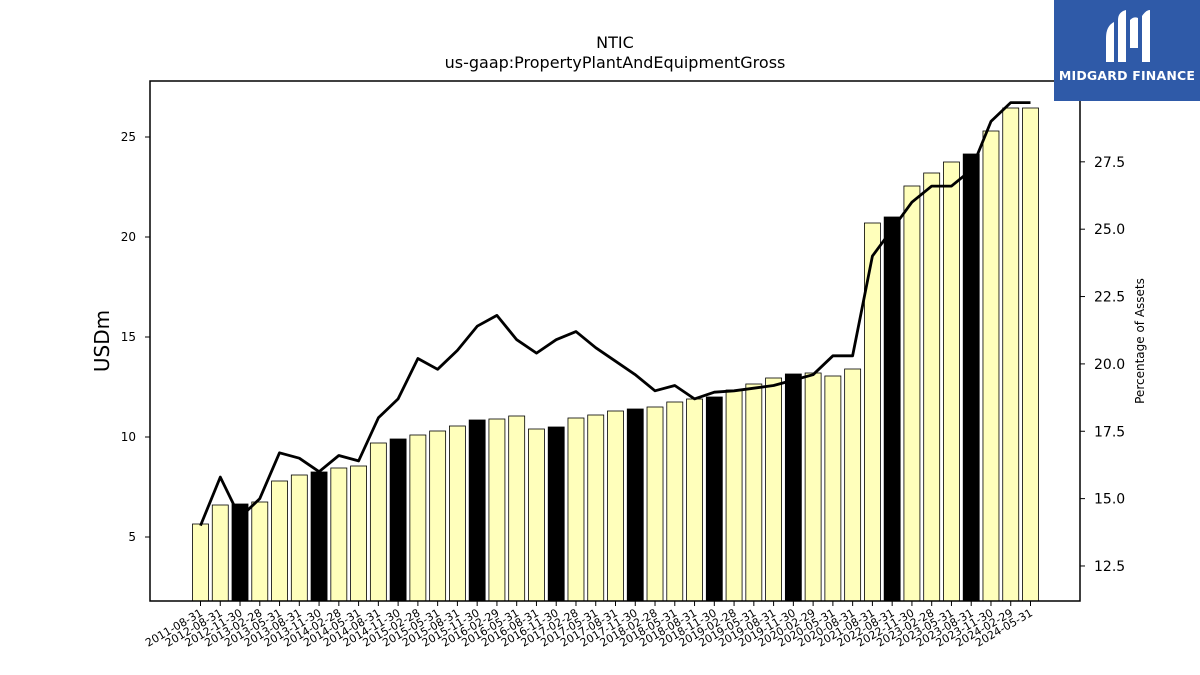 This screenshot has height=675, width=1200. Describe the element at coordinates (128, 137) in the screenshot. I see `y-tick-label: 25` at that location.